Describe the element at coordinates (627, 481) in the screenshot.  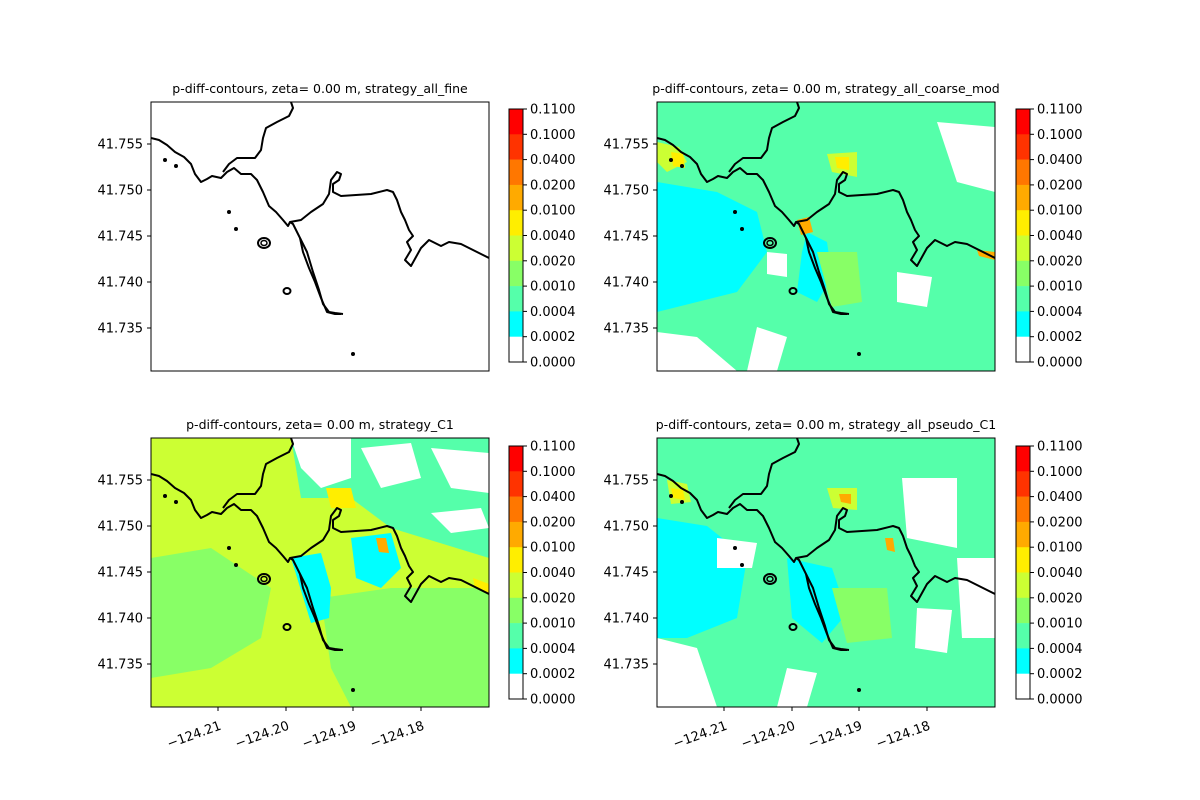
I see `y-tick-label: 41.755` at that location.